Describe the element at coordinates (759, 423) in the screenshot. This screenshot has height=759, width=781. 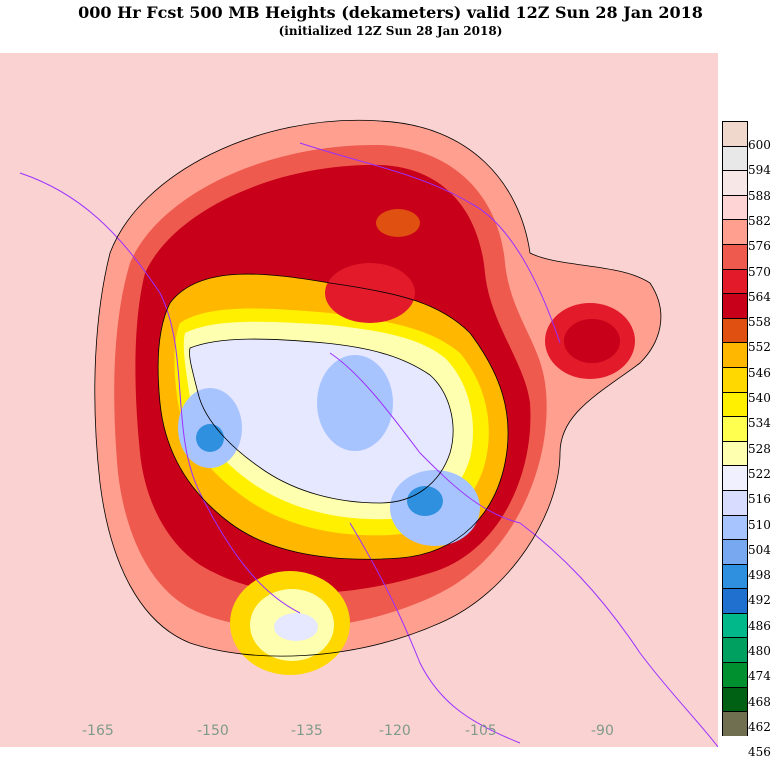
I see `colorbar-label: 534` at that location.